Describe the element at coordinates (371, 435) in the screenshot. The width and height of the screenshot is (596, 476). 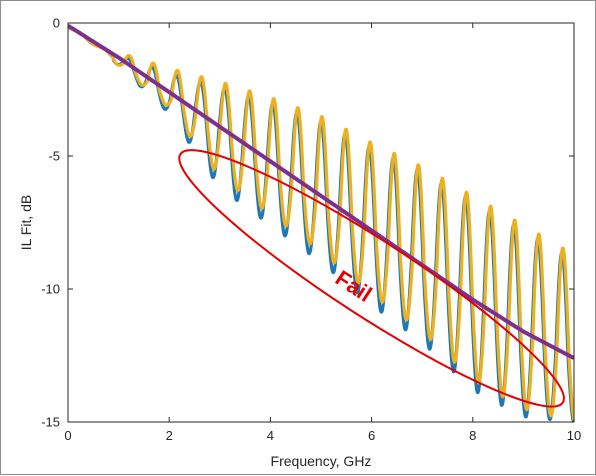
I see `x-tick-label: 6` at that location.